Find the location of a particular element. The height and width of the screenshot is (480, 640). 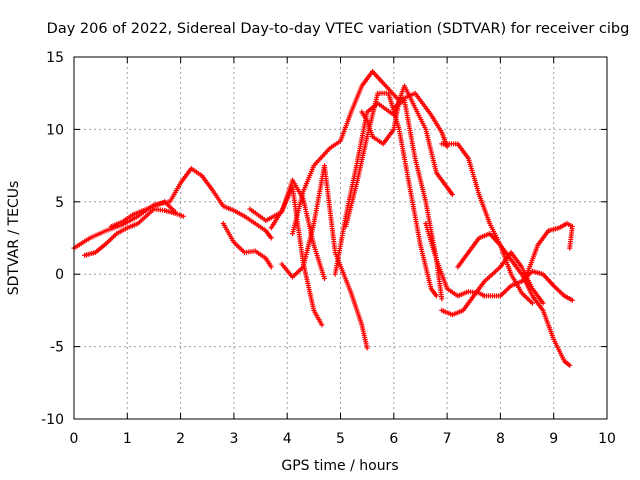

series-arc7 is located at coordinates (296, 256).